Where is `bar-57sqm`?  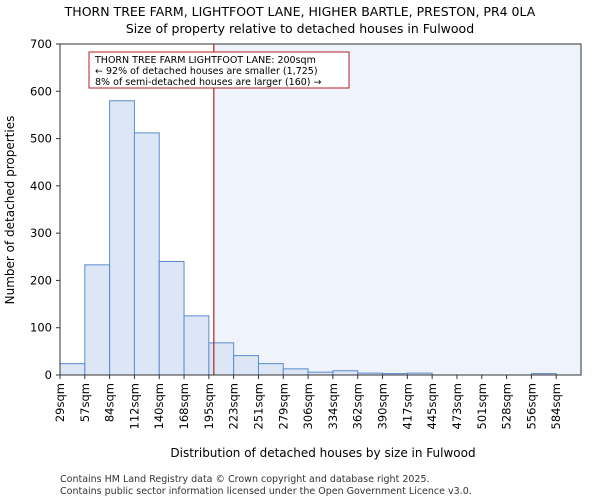 bar-57sqm is located at coordinates (97, 320).